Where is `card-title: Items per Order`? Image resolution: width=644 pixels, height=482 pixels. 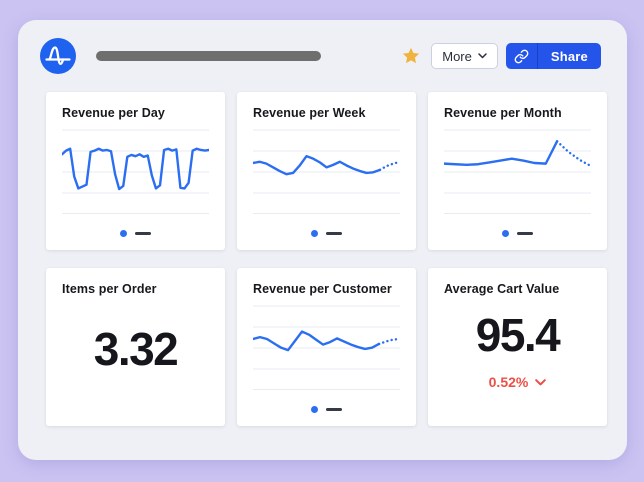
card-title: Items per Order is located at coordinates (109, 289).